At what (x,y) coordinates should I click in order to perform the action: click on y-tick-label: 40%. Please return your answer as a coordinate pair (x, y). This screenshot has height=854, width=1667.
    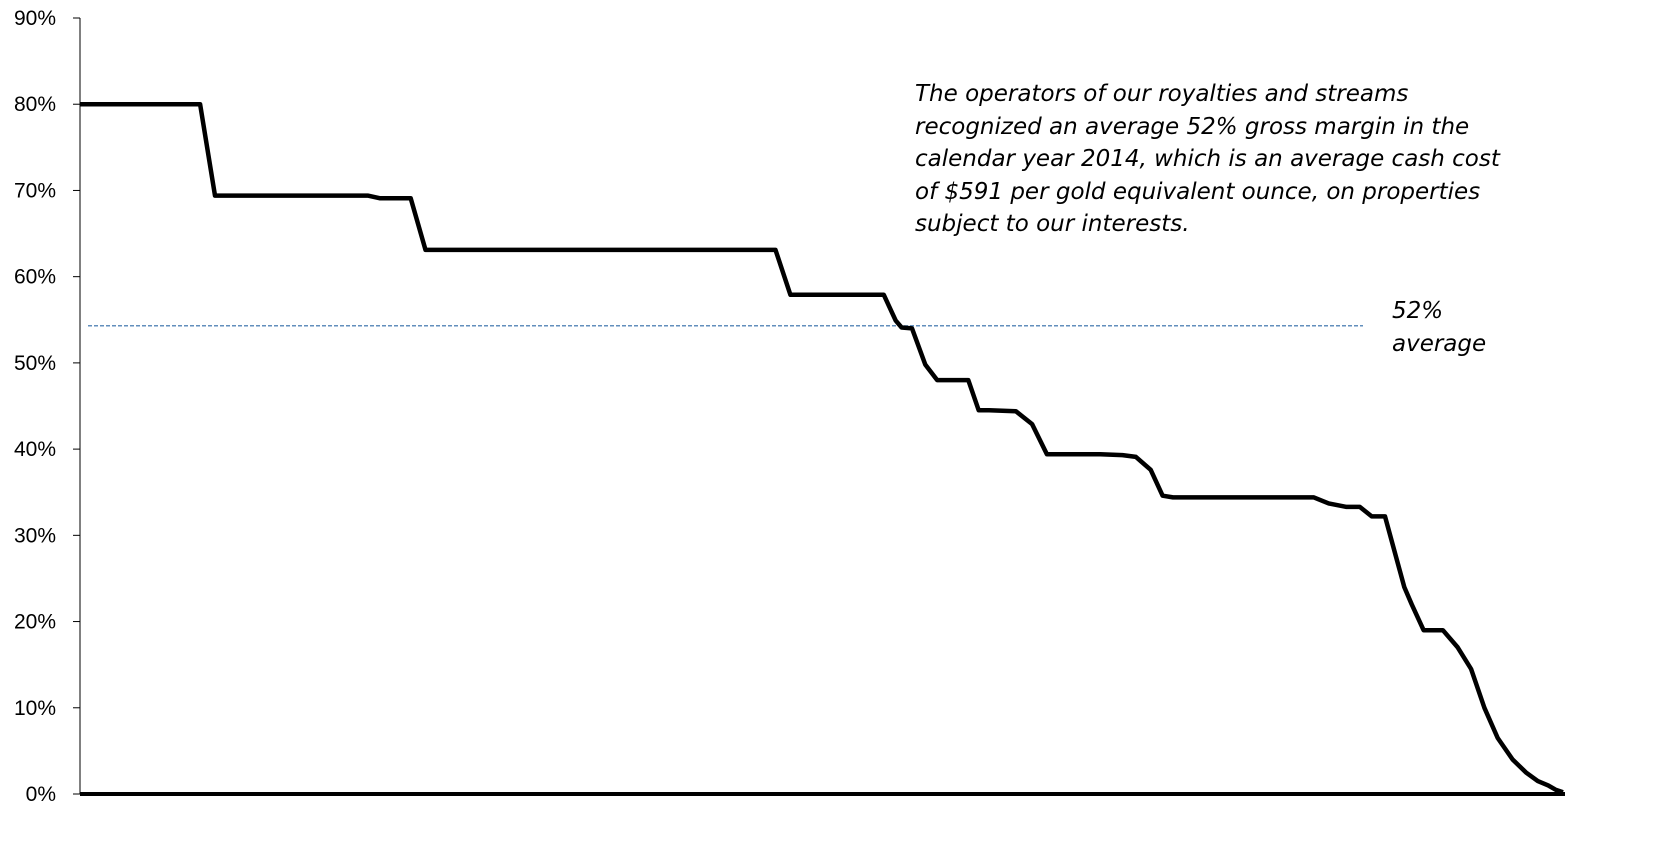
    Looking at the image, I should click on (35, 449).